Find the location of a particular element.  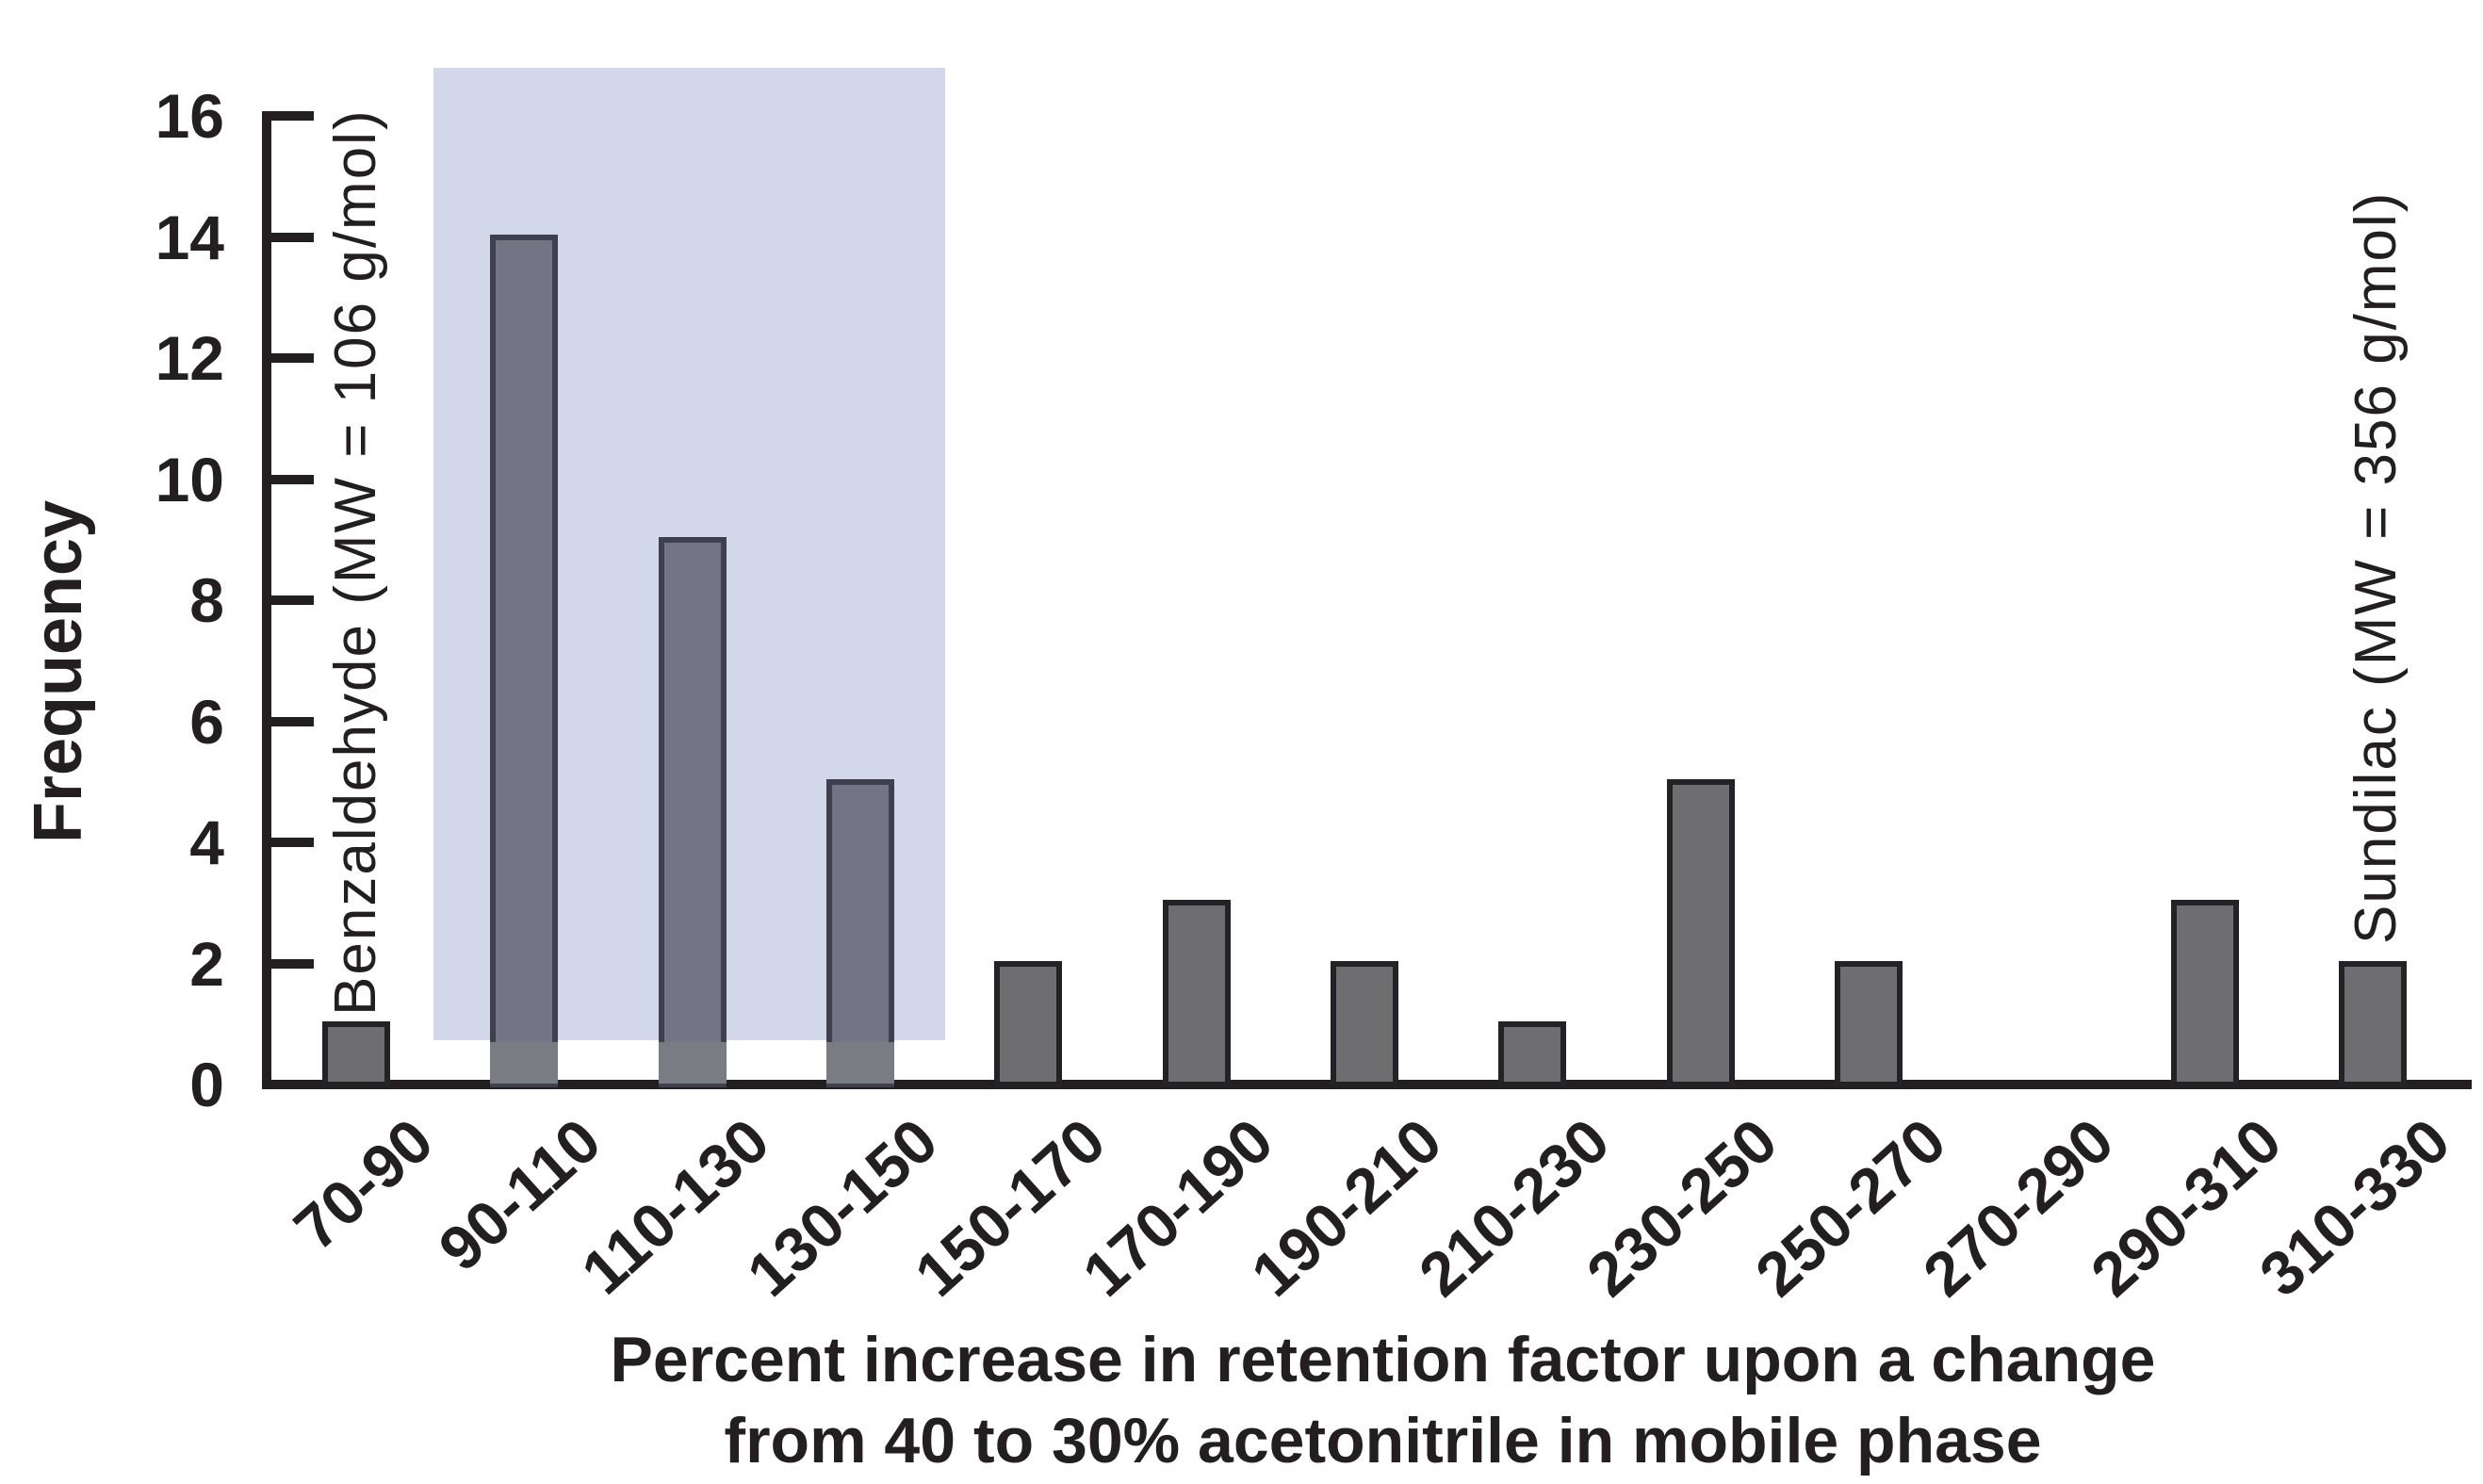

x-tick-label-150-170: 150-170 is located at coordinates (1010, 1207).